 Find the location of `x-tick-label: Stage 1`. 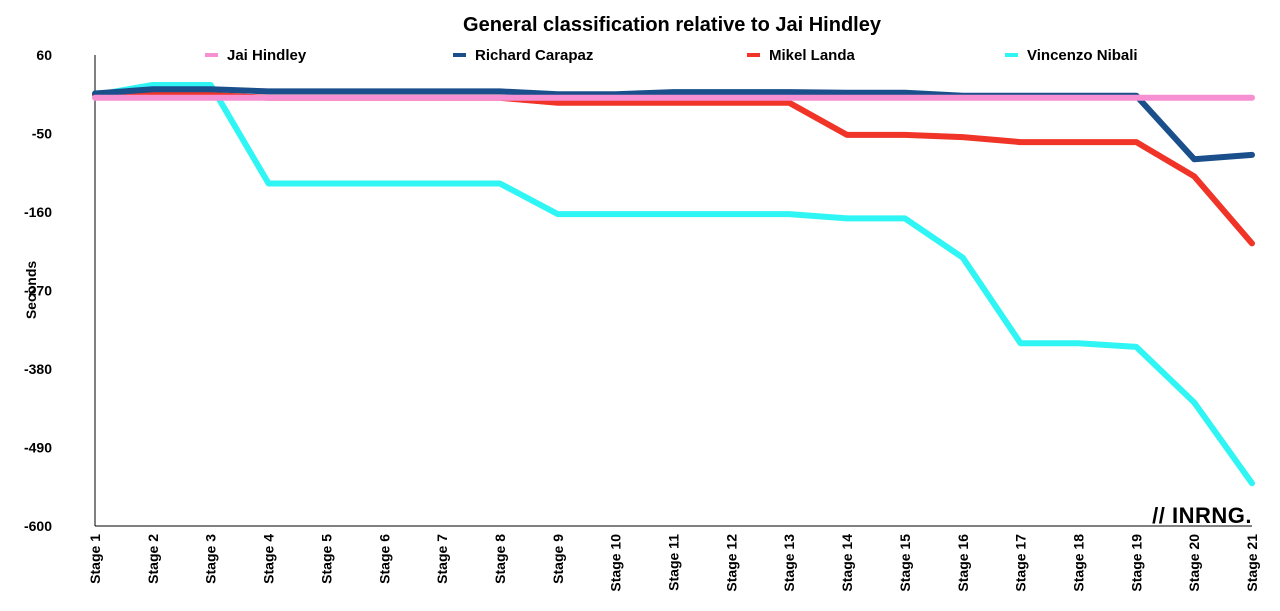

x-tick-label: Stage 1 is located at coordinates (95, 559).